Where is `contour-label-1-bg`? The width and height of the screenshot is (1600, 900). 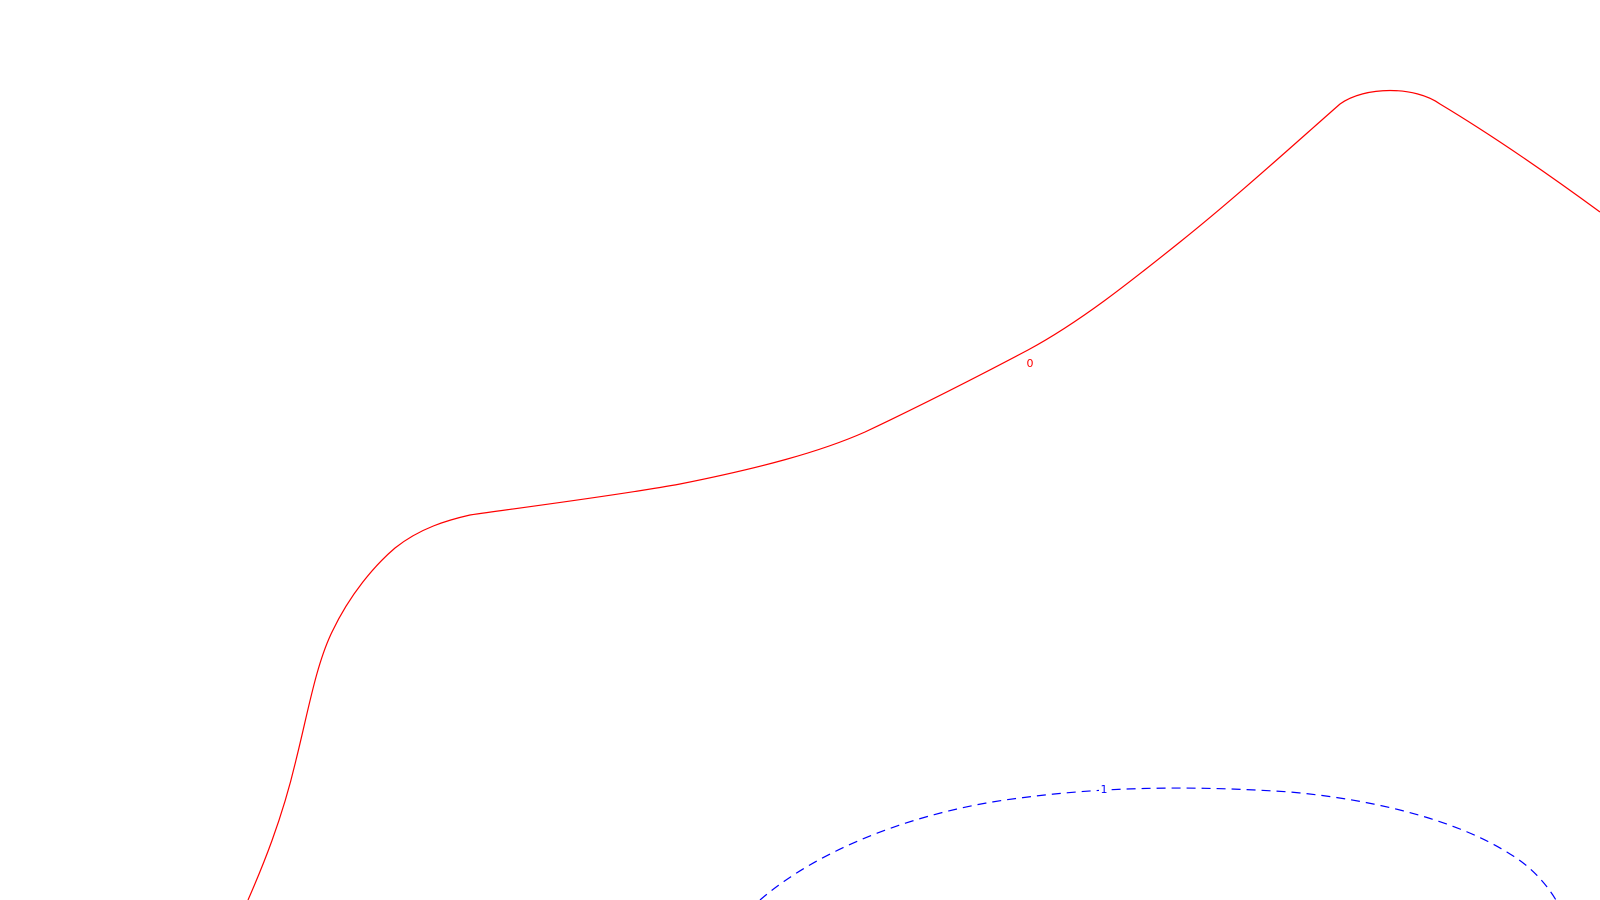 contour-label-1-bg is located at coordinates (1104, 789).